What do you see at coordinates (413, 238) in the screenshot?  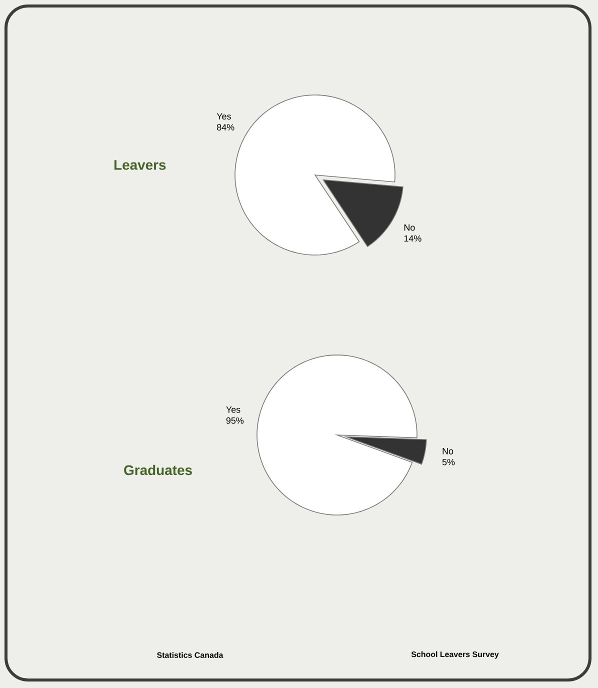 I see `data-label: 14%` at bounding box center [413, 238].